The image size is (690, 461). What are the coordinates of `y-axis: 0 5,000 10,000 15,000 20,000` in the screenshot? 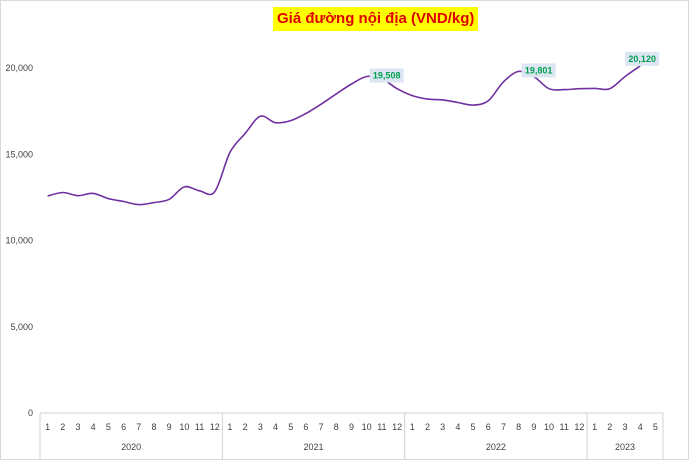 It's located at (19, 240).